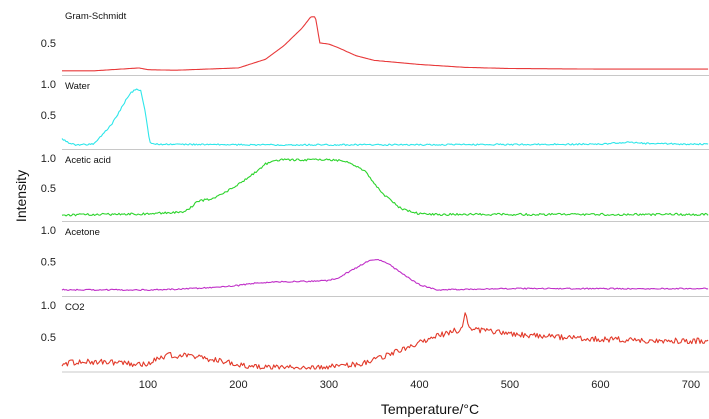 The height and width of the screenshot is (419, 709). What do you see at coordinates (691, 385) in the screenshot?
I see `x-tick-label: 700` at bounding box center [691, 385].